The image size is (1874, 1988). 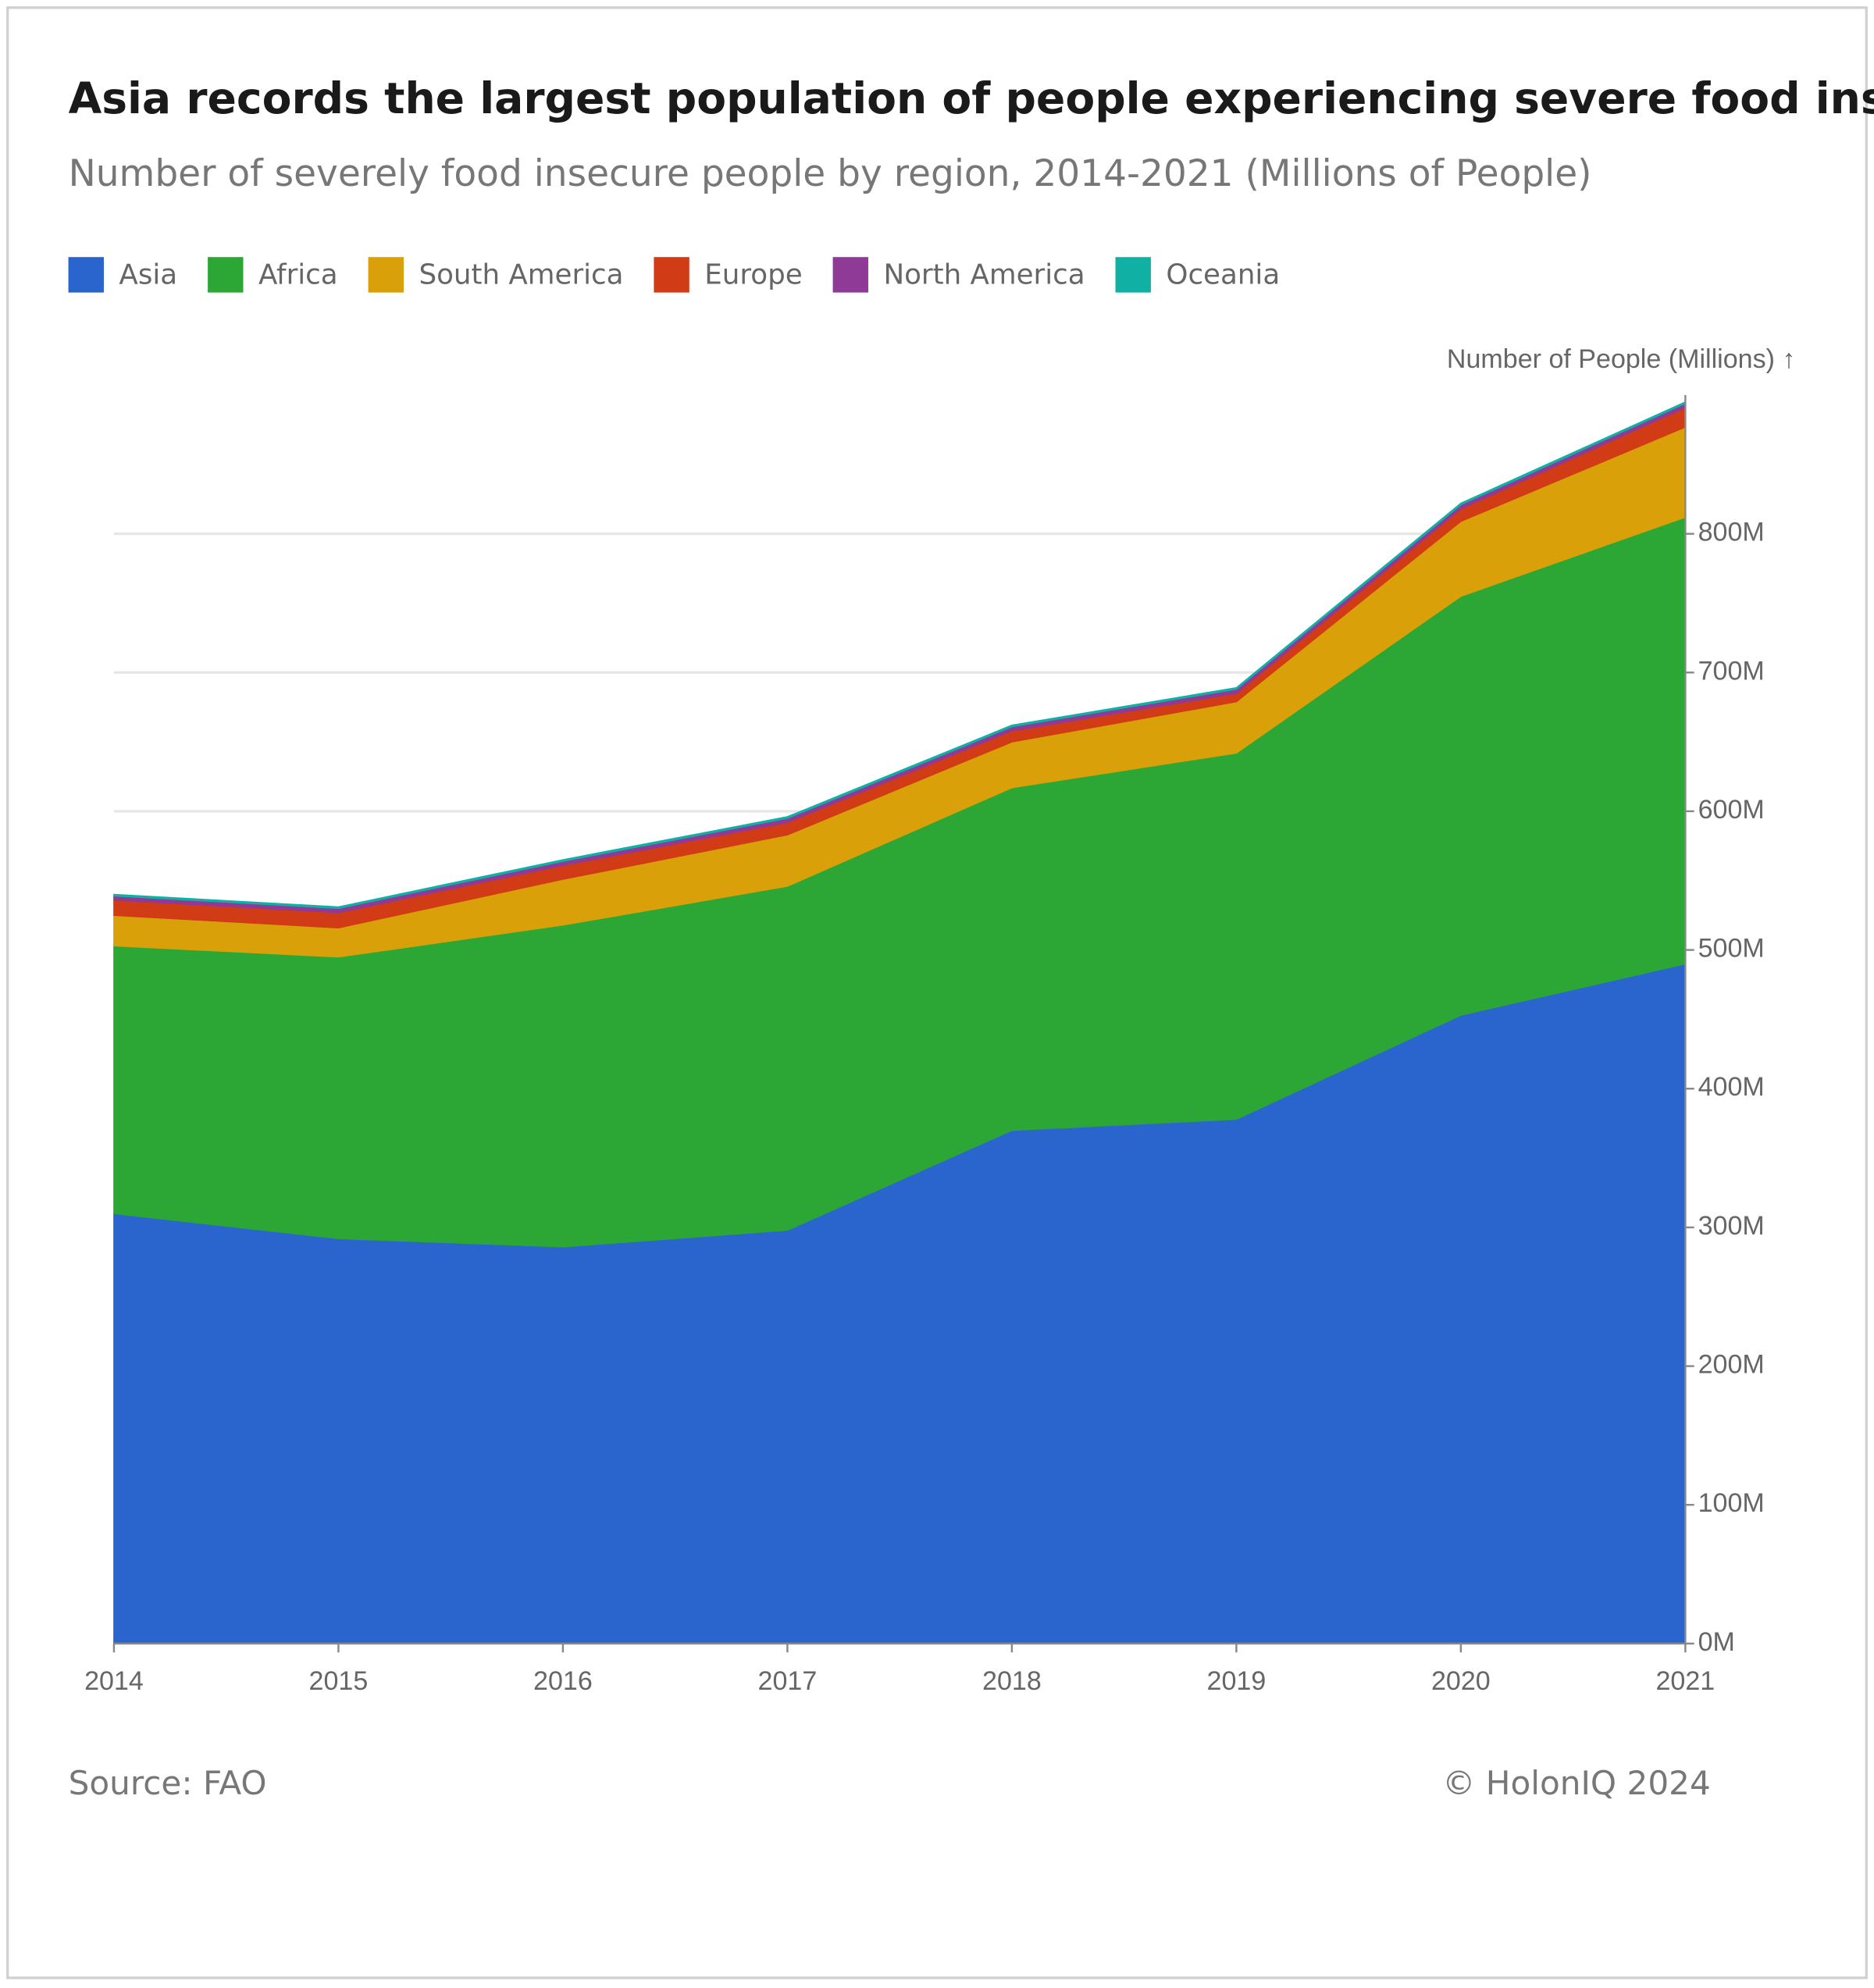 I want to click on y-tick-label: 700M, so click(x=1731, y=671).